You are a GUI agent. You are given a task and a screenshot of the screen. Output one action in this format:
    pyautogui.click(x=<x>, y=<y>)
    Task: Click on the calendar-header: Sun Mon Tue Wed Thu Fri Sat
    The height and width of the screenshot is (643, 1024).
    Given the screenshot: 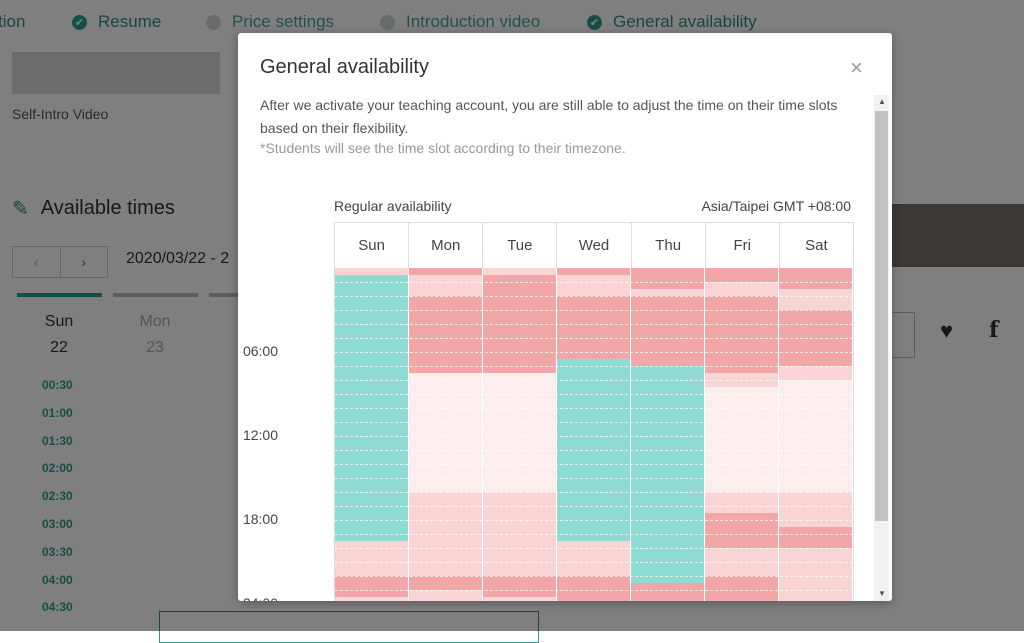 What is the action you would take?
    pyautogui.click(x=594, y=246)
    